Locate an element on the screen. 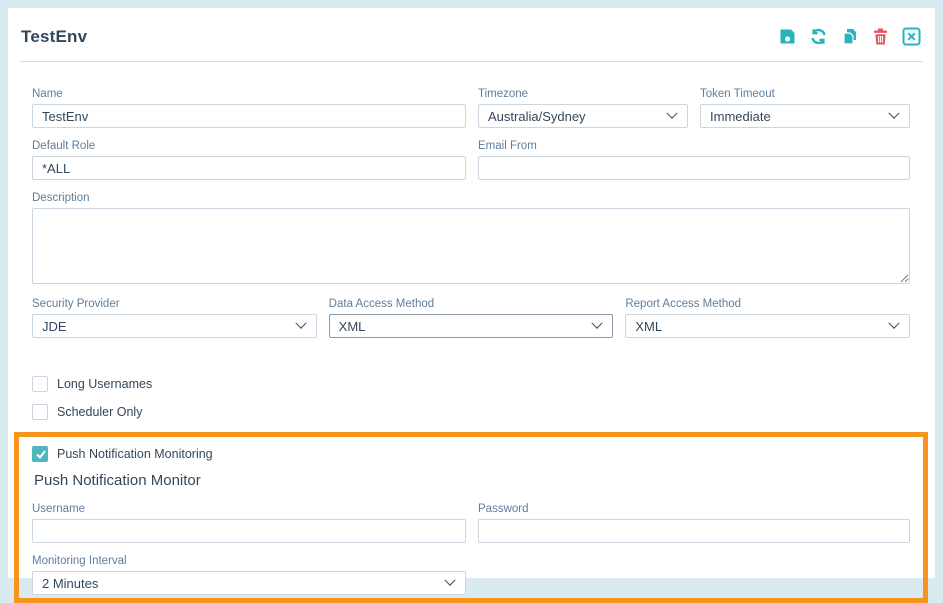 The width and height of the screenshot is (943, 603). default-role-input is located at coordinates (249, 168).